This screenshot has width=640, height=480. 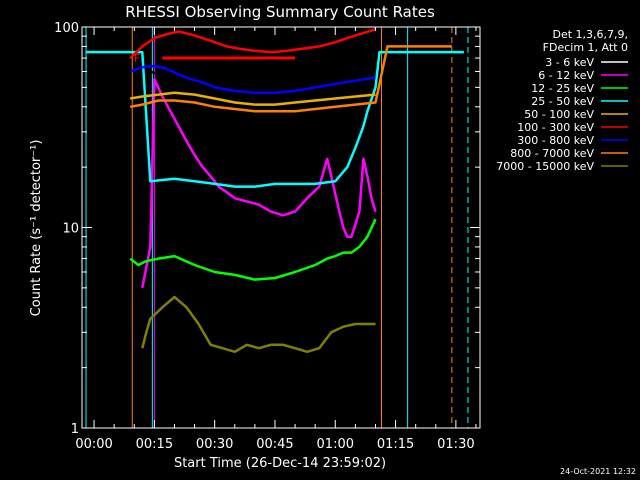 What do you see at coordinates (280, 463) in the screenshot?
I see `x-axis-label: Start Time (26-Dec-14 23:59:02)` at bounding box center [280, 463].